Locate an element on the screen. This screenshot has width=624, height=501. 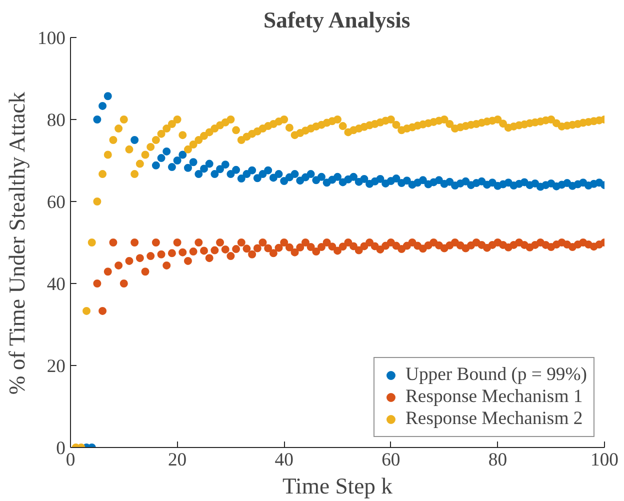
x-tick-label: 80 is located at coordinates (498, 460).